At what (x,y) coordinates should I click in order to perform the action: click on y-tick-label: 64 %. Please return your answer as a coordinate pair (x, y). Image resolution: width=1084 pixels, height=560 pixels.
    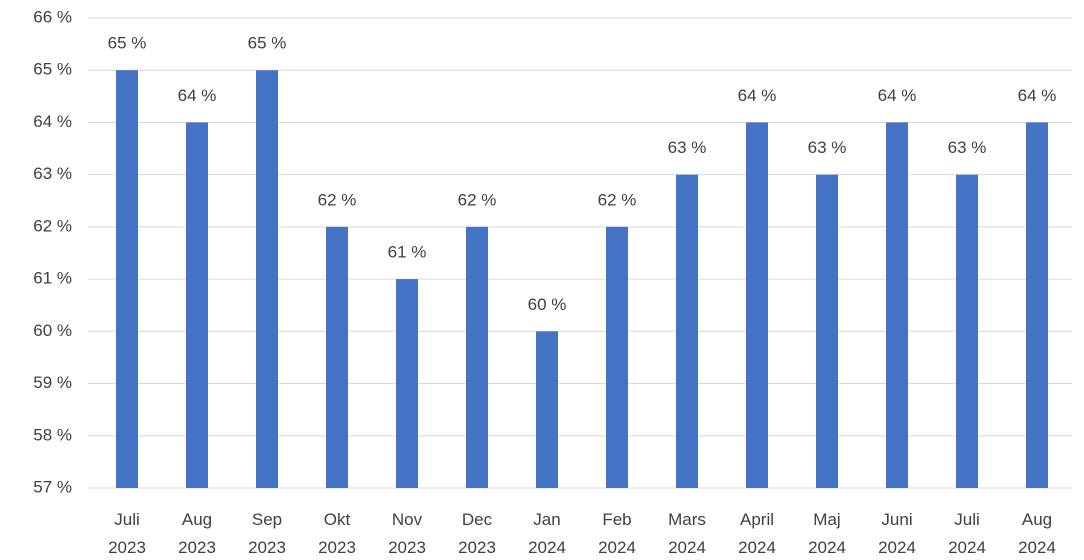
    Looking at the image, I should click on (52, 121).